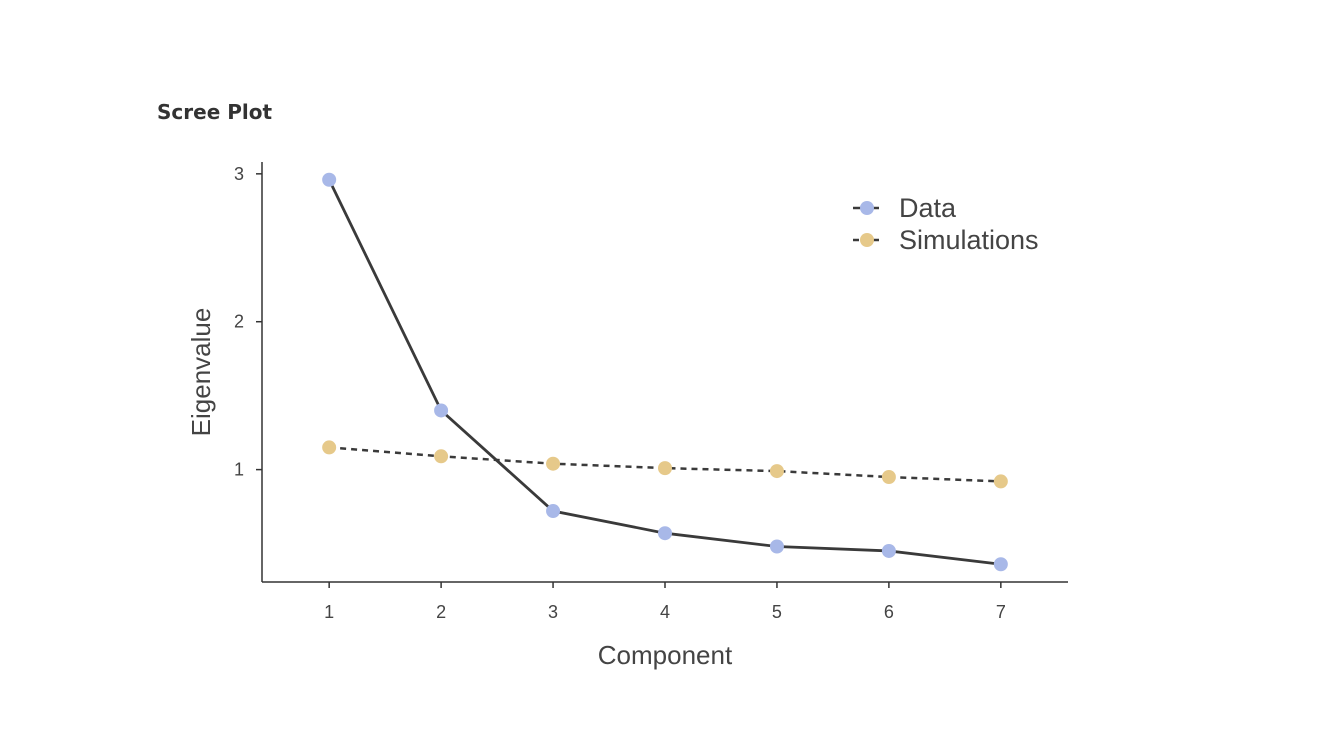 The image size is (1334, 733). Describe the element at coordinates (928, 208) in the screenshot. I see `legend-label: Data` at that location.